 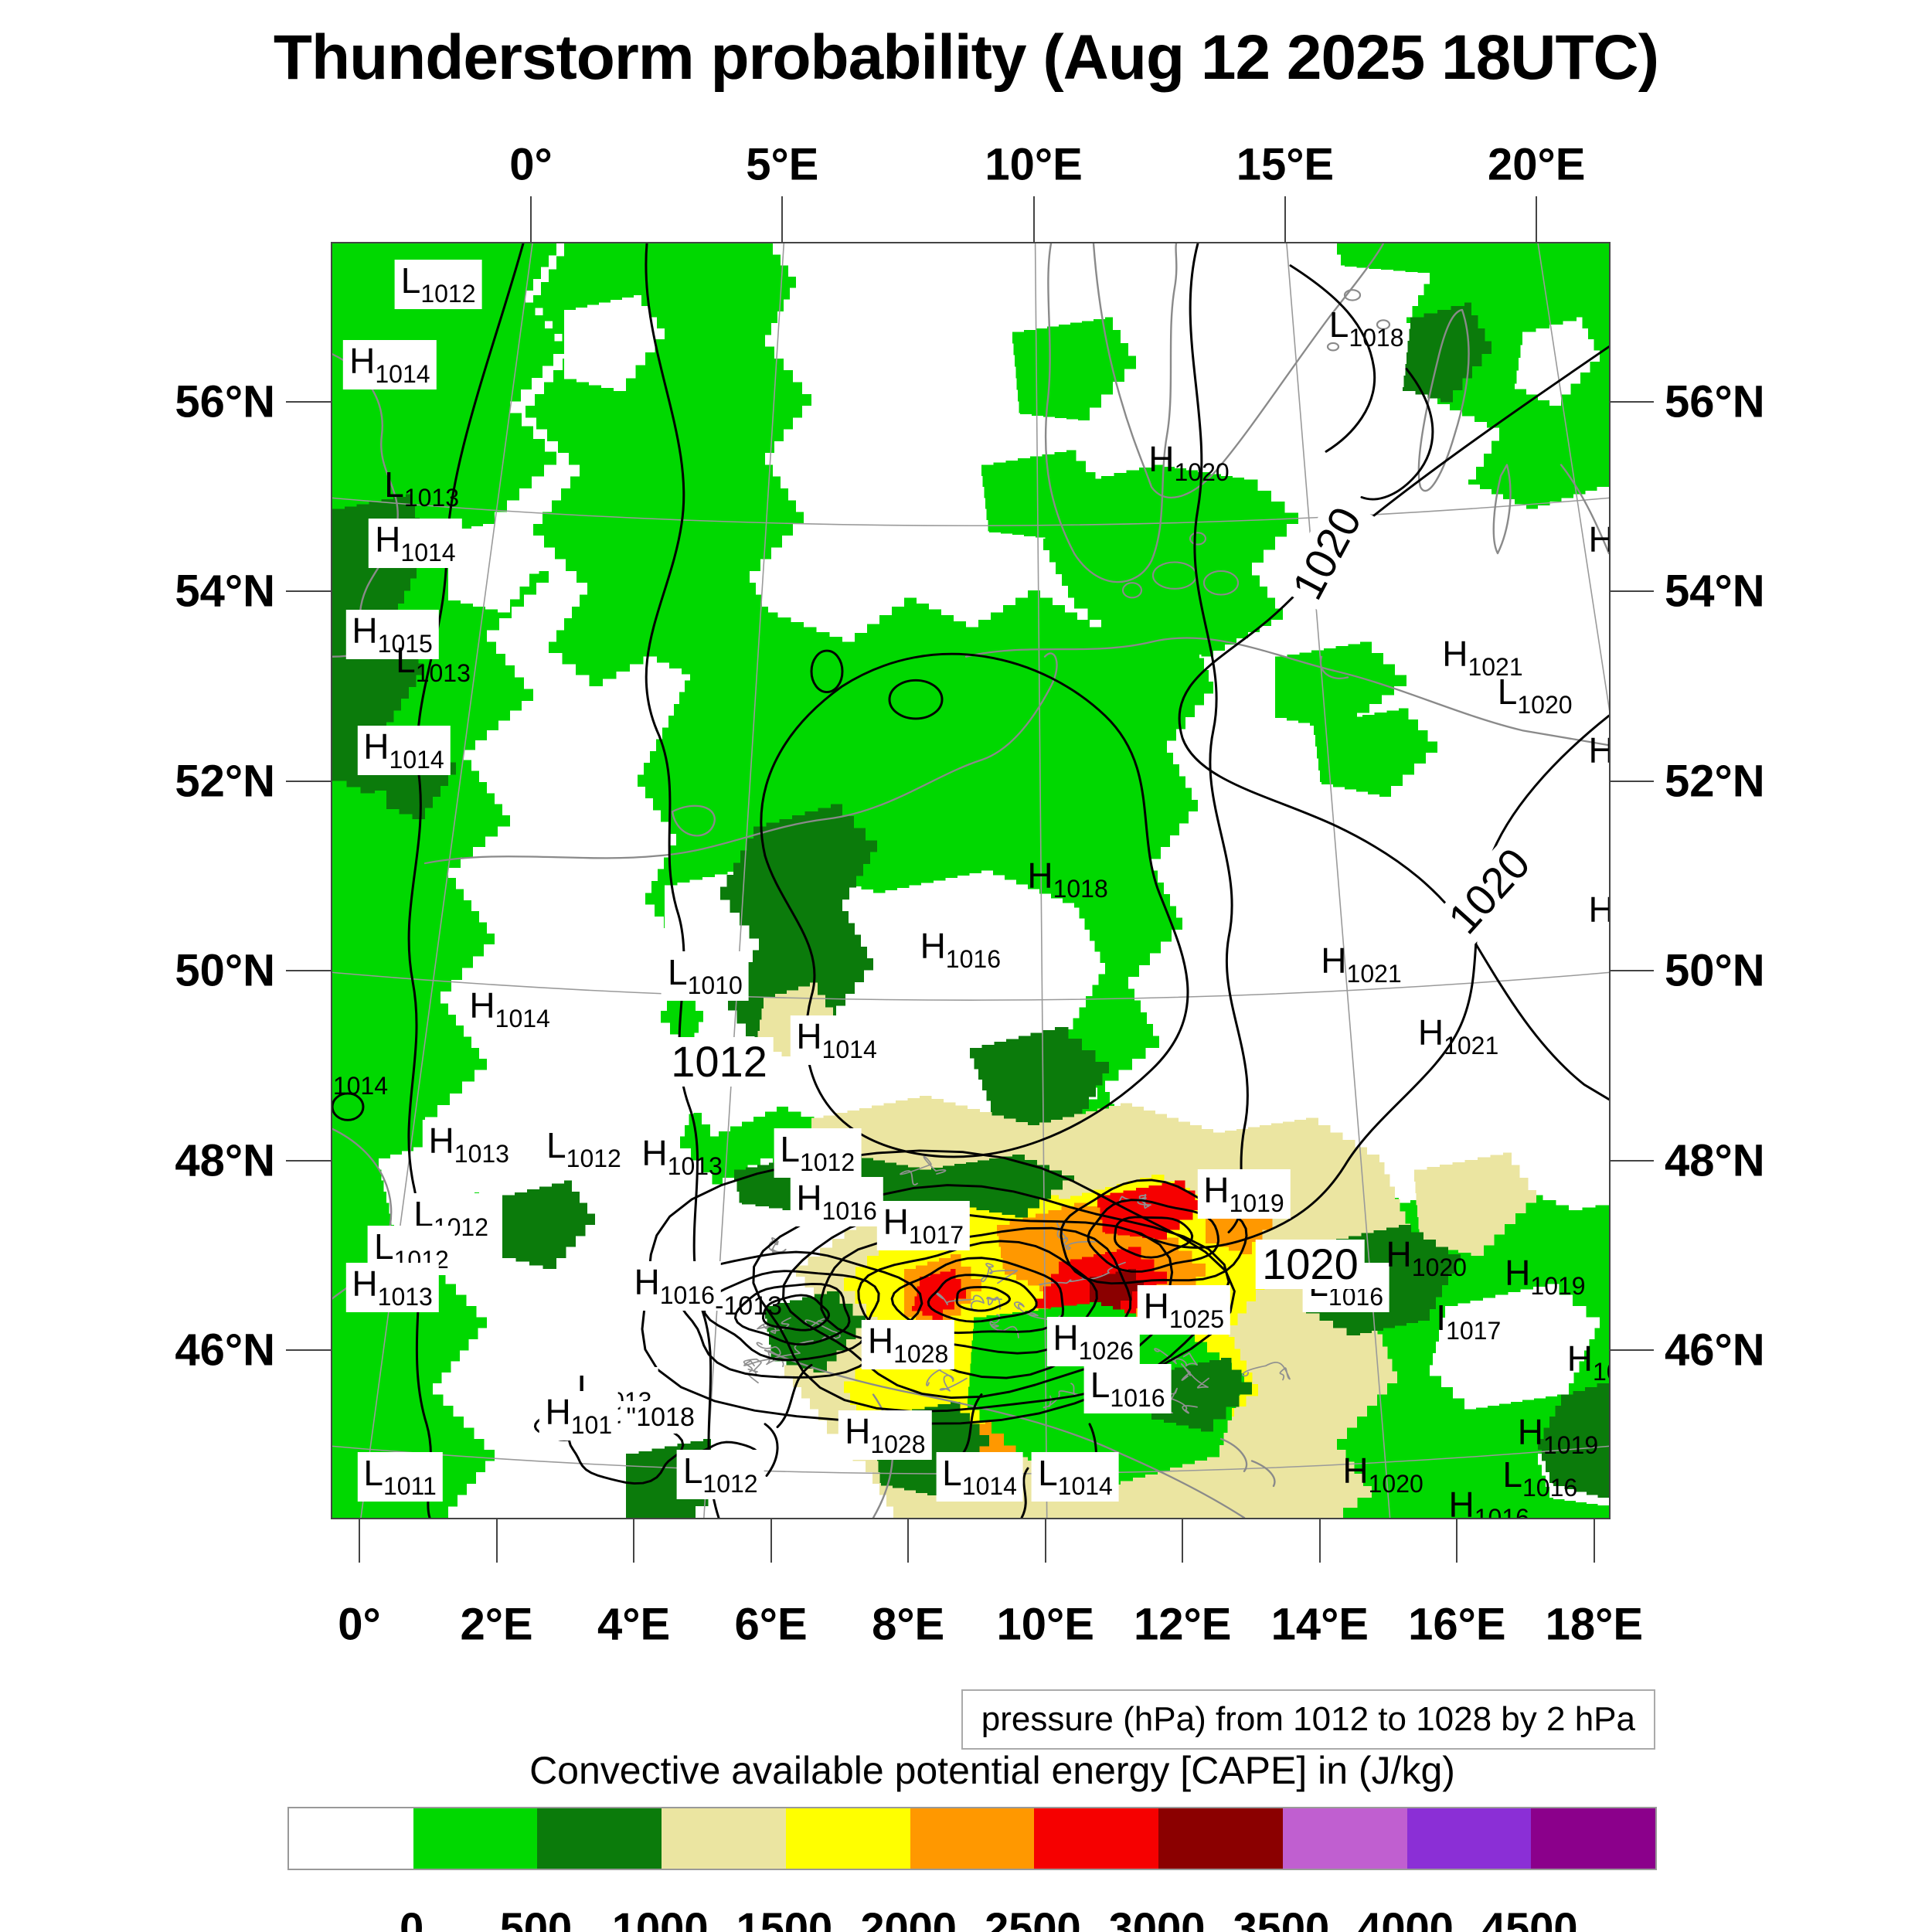 What do you see at coordinates (1715, 1161) in the screenshot?
I see `right-axis-tick-label: 48°N` at bounding box center [1715, 1161].